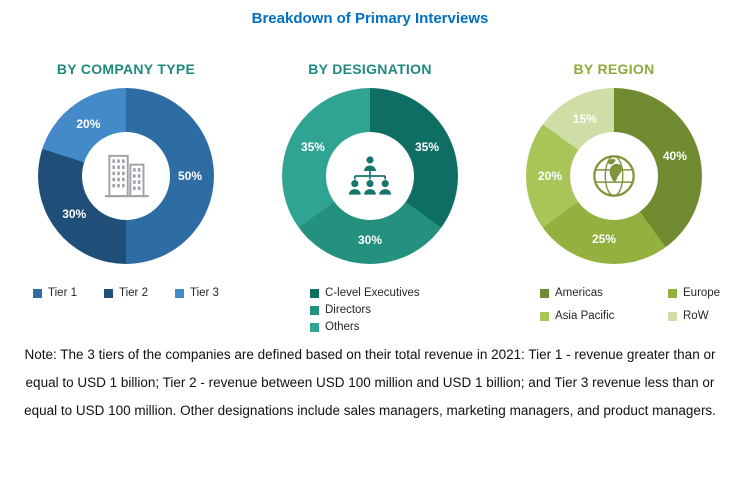 This screenshot has width=740, height=479. Describe the element at coordinates (126, 69) in the screenshot. I see `chart-heading-company-type: BY COMPANY TYPE` at that location.